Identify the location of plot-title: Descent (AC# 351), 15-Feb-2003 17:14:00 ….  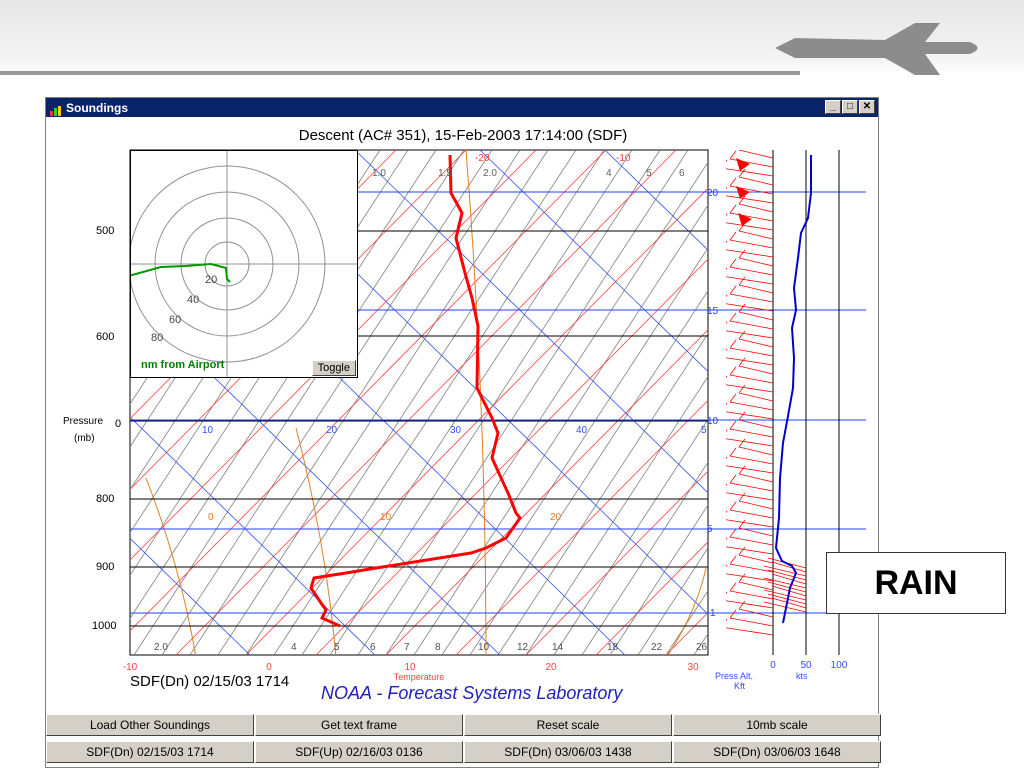
(463, 135).